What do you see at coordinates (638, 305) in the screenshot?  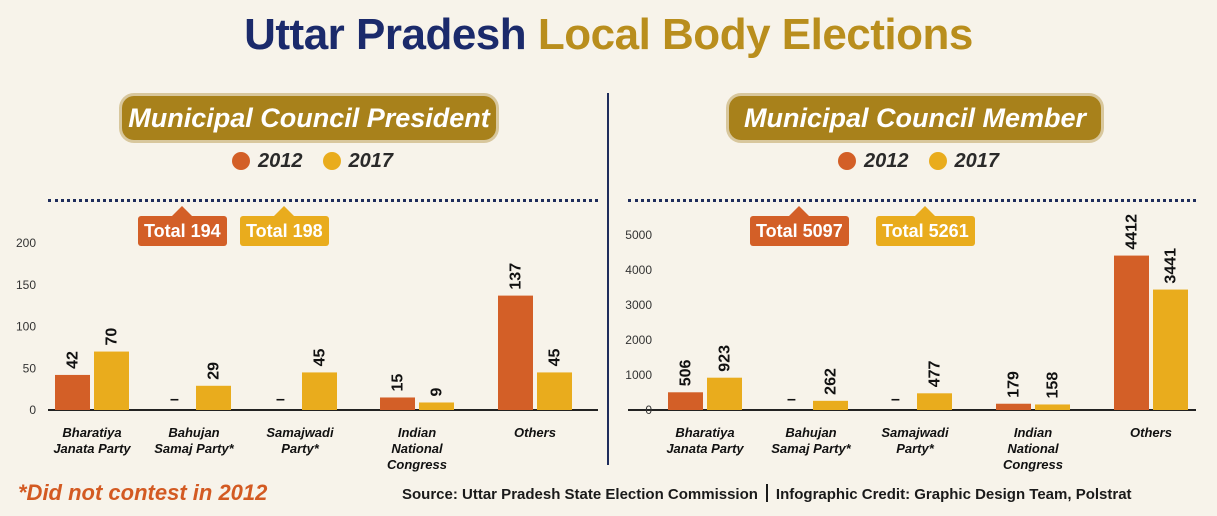 I see `y-tick-label: 3000` at bounding box center [638, 305].